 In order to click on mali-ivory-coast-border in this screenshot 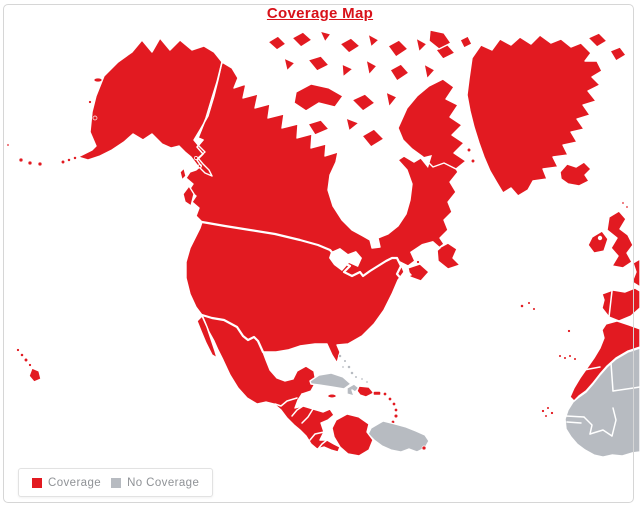, I will do `click(614, 422)`.